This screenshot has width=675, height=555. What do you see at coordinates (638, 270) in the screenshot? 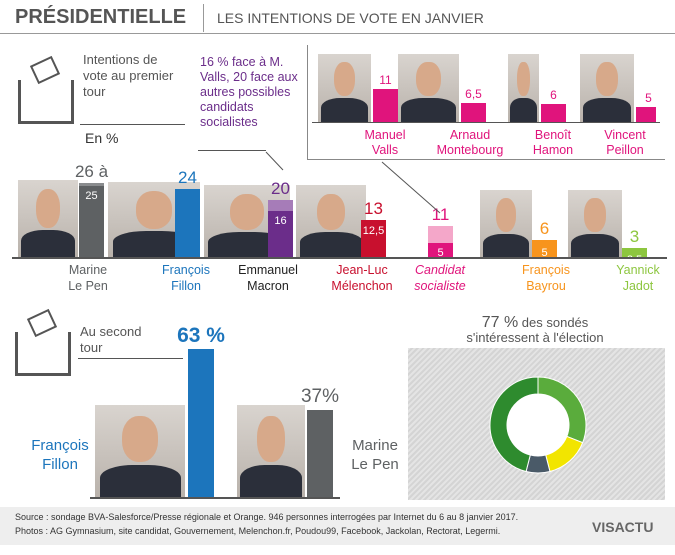
I see `name-line: Yannick` at bounding box center [638, 270].